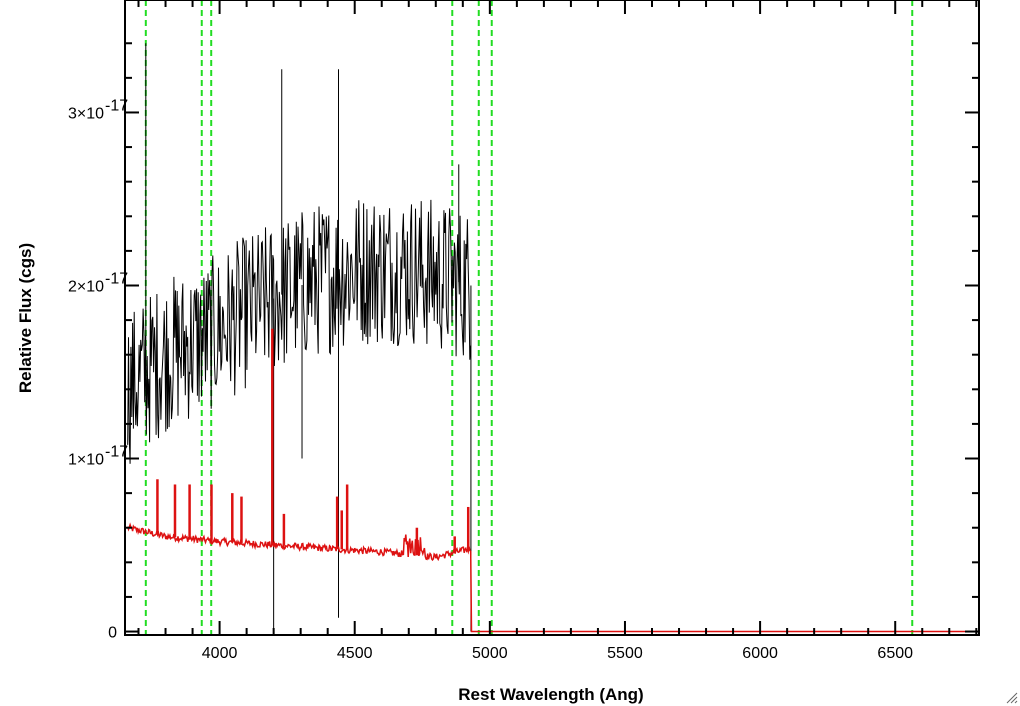 The height and width of the screenshot is (706, 1020). I want to click on y-axis-title: Relative Flux (cgs), so click(25, 318).